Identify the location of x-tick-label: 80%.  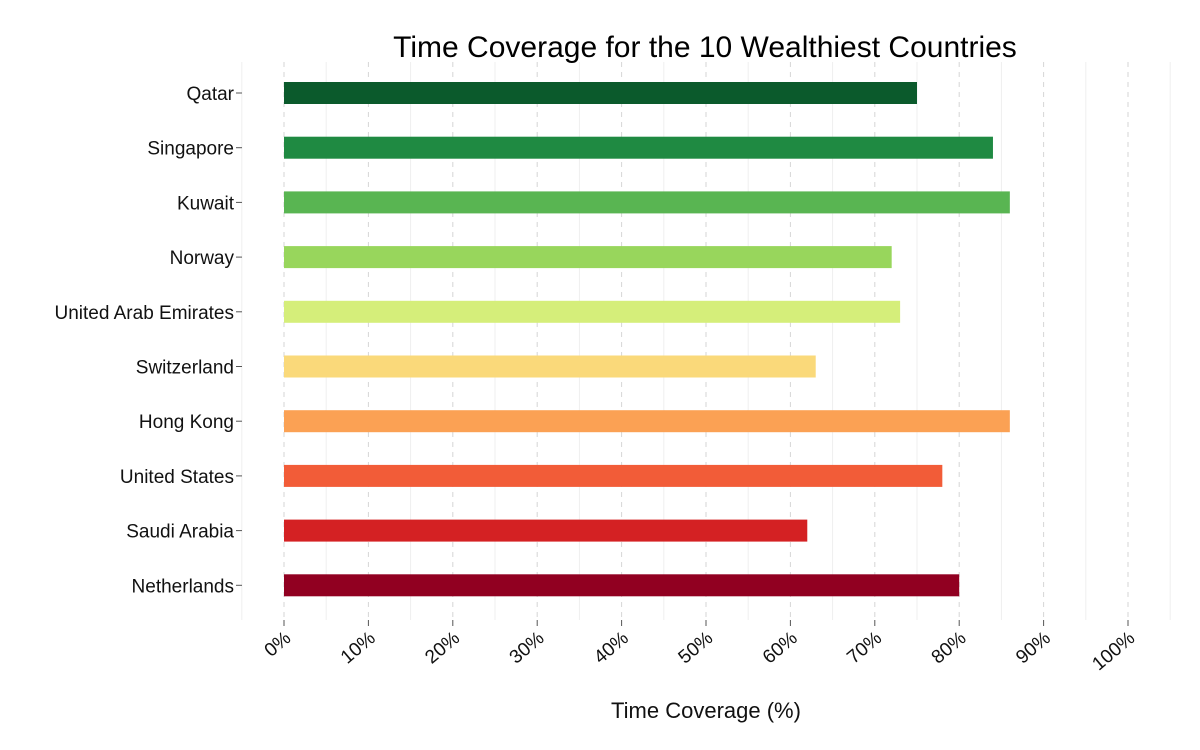
(949, 648).